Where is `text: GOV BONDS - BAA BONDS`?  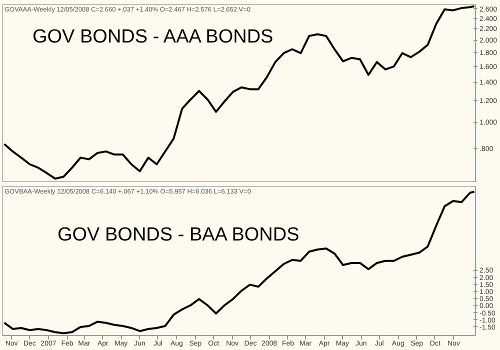 text: GOV BONDS - BAA BONDS is located at coordinates (179, 235).